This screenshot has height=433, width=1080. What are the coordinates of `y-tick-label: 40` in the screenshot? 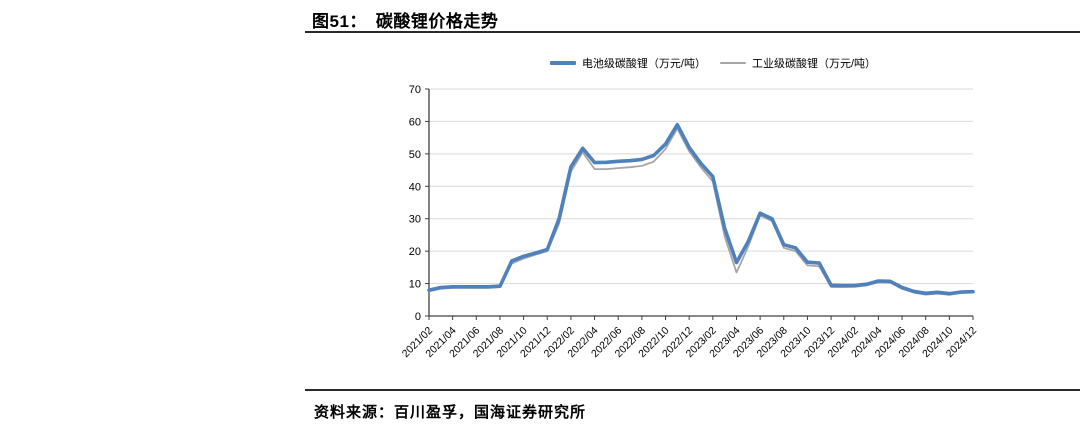 It's located at (415, 187).